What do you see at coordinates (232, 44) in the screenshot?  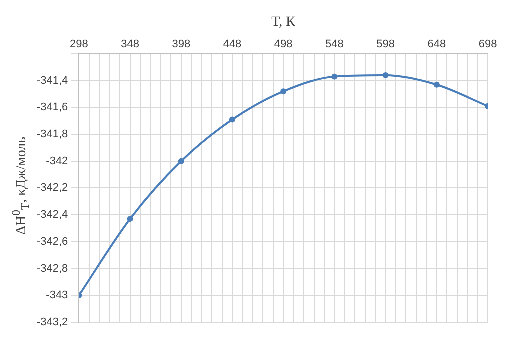 I see `x-tick-label: 448` at bounding box center [232, 44].